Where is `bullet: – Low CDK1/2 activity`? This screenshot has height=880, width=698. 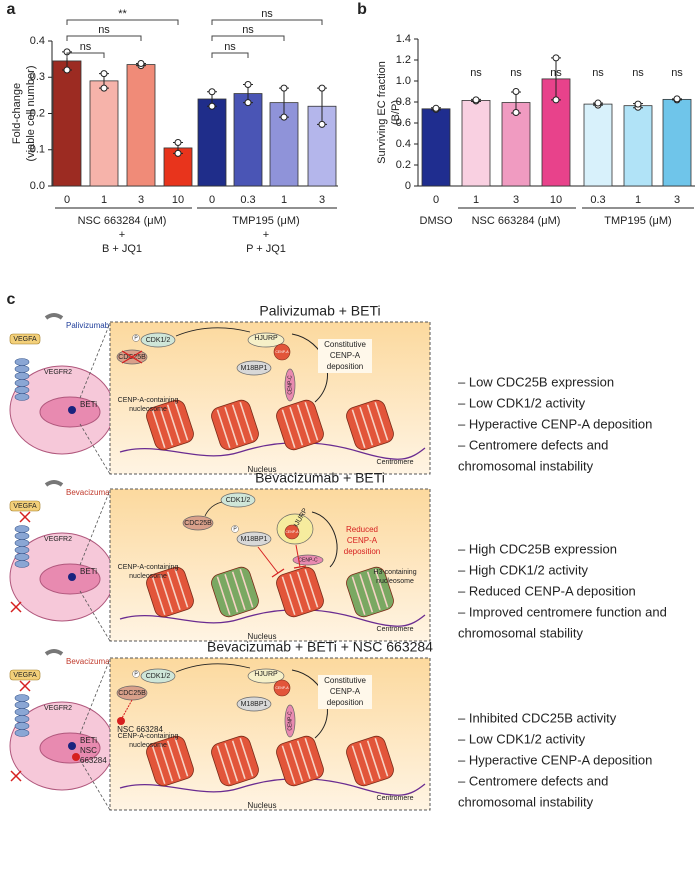
bullet: – Low CDK1/2 activity is located at coordinates (522, 402).